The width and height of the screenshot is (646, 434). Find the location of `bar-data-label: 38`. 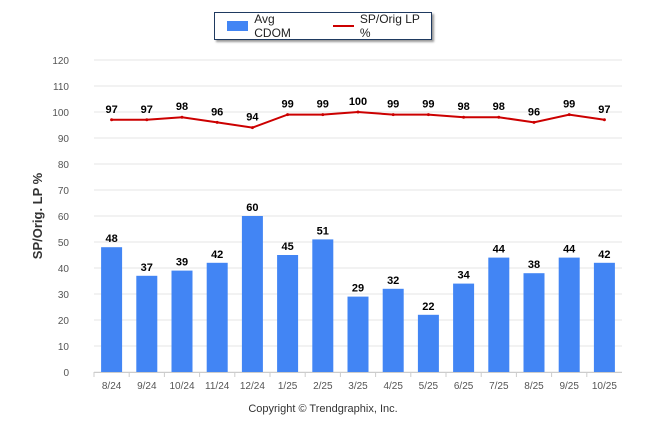

bar-data-label: 38 is located at coordinates (534, 265).